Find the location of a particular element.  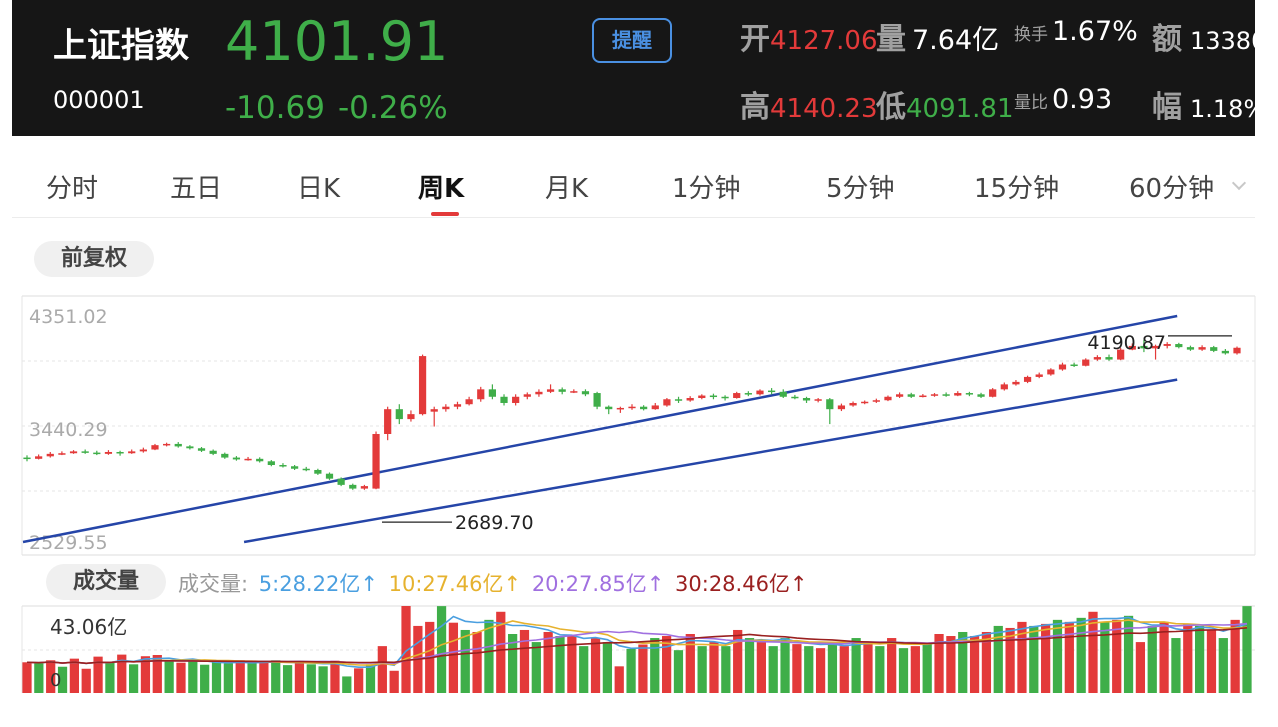

tab-60-minute: 60分钟 is located at coordinates (1172, 189).